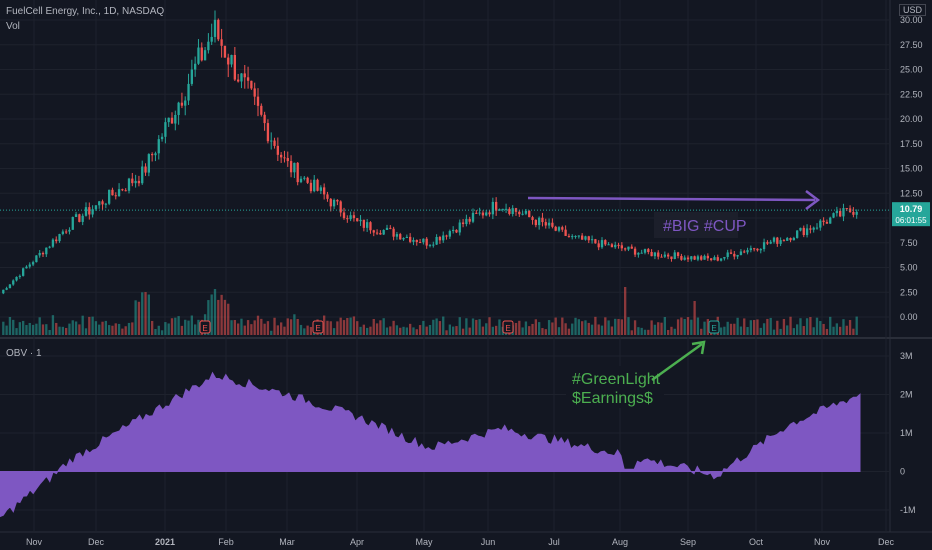 The height and width of the screenshot is (550, 932). I want to click on time-axis-tick: Sep, so click(688, 542).